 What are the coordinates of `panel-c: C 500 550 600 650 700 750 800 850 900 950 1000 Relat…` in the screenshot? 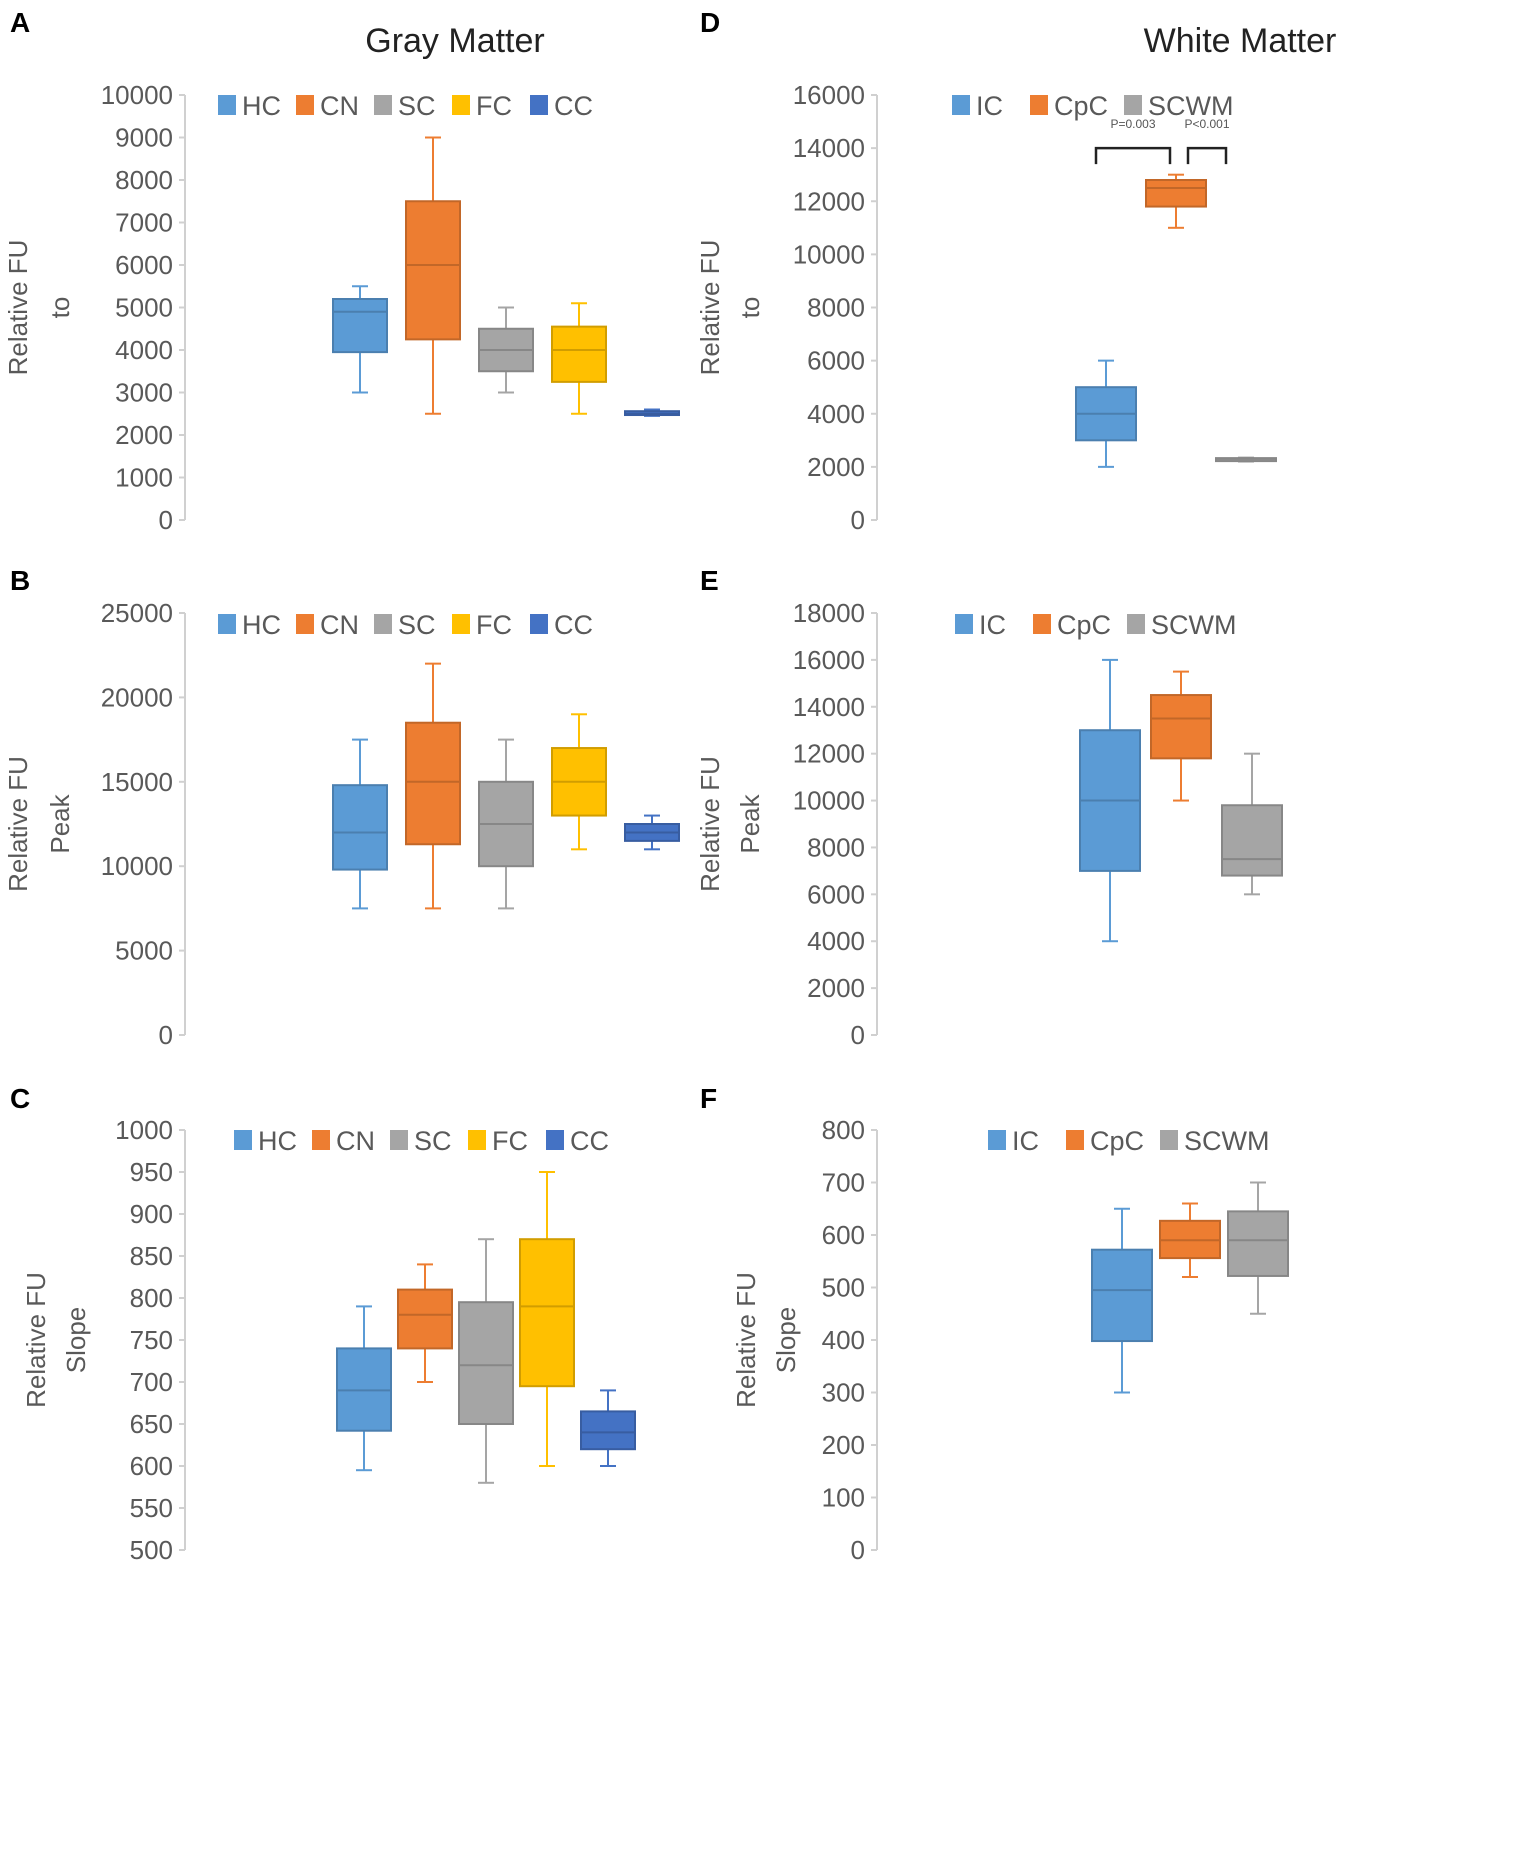 It's located at (323, 1324).